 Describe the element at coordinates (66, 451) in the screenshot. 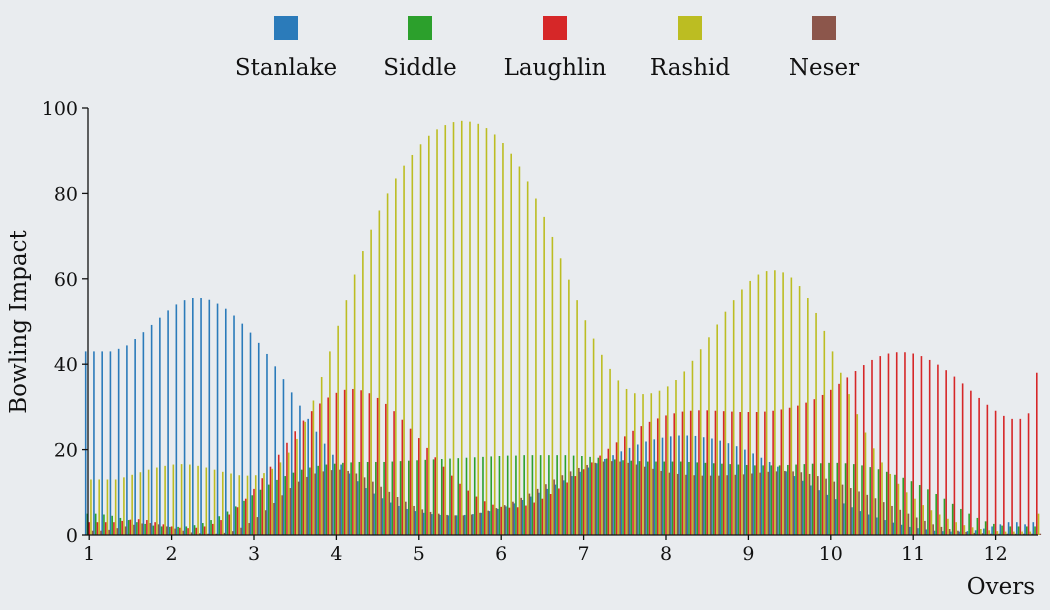

I see `y-tick-label: 20` at that location.